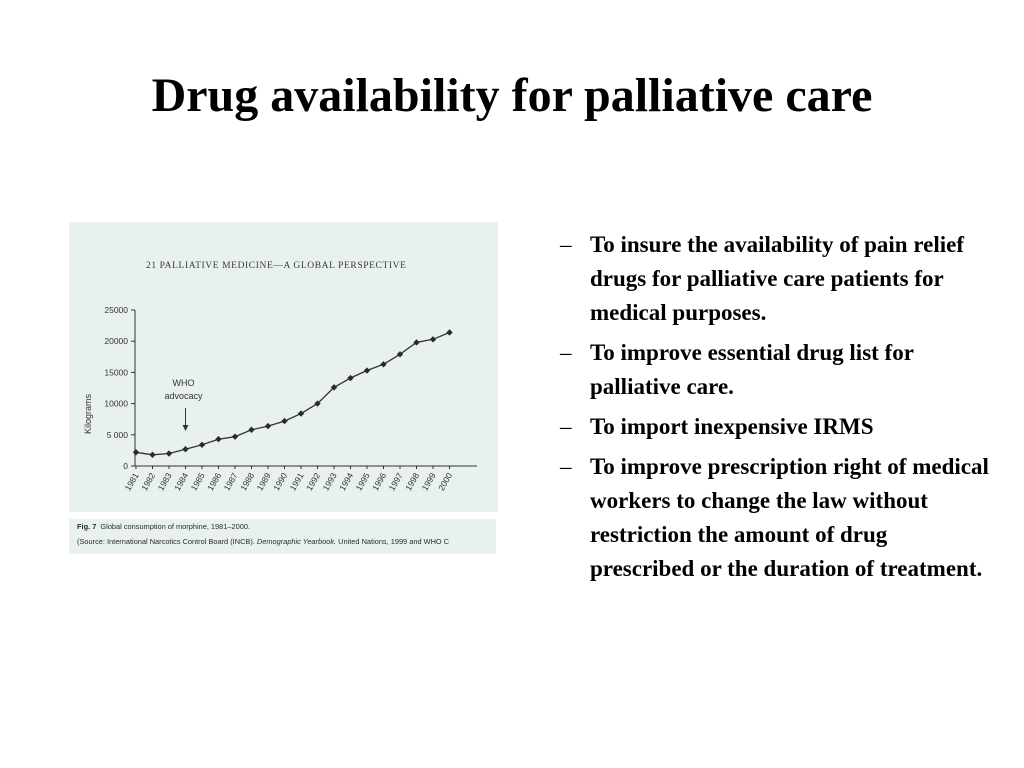  Describe the element at coordinates (88, 413) in the screenshot. I see `y-axis-label: Kilograms` at that location.